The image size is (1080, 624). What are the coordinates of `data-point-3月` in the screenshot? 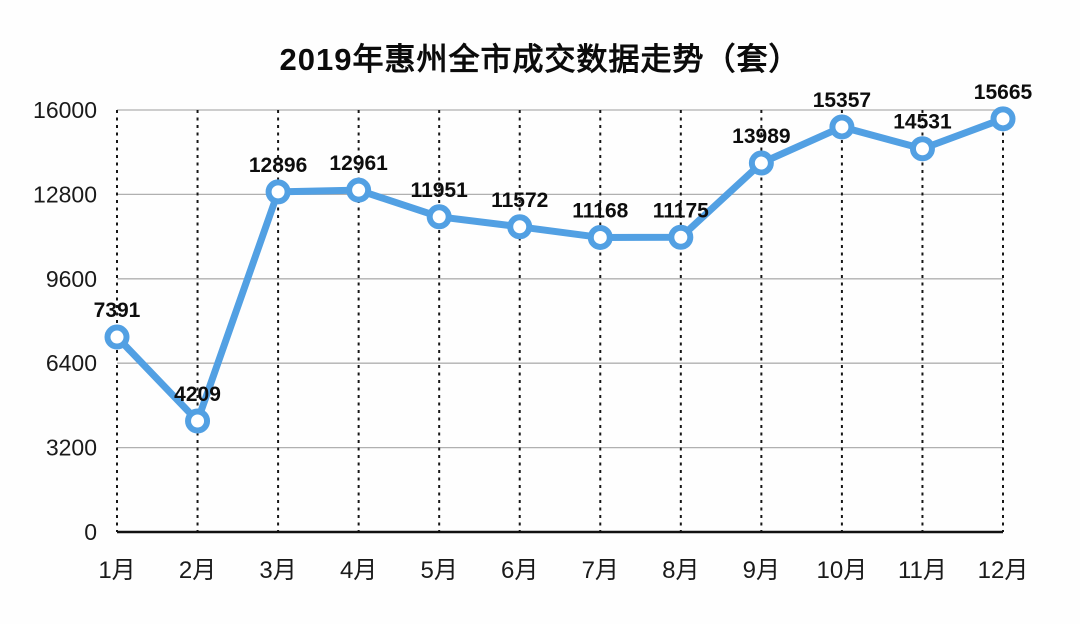 It's located at (278, 192).